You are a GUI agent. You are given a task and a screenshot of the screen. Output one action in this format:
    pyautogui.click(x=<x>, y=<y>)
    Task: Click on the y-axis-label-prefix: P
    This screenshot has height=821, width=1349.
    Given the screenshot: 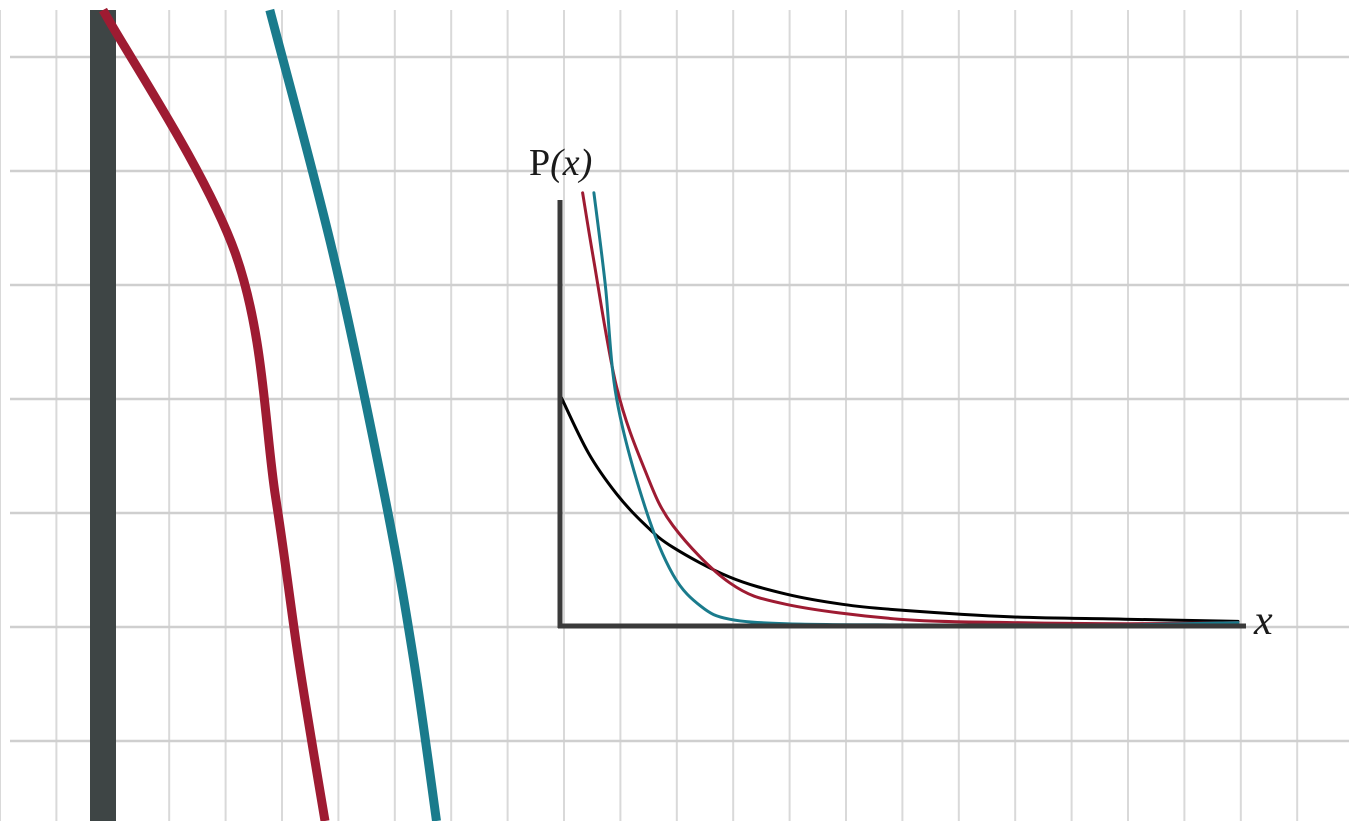 What is the action you would take?
    pyautogui.click(x=539, y=163)
    